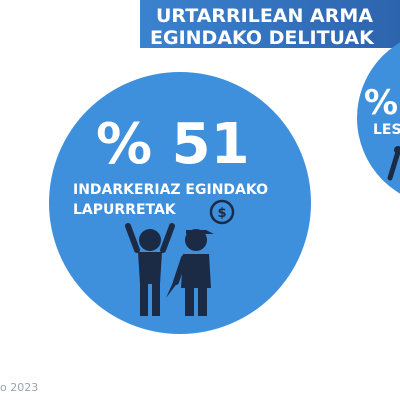 This screenshot has width=400, height=400. I want to click on footer: o 2023, so click(19, 387).